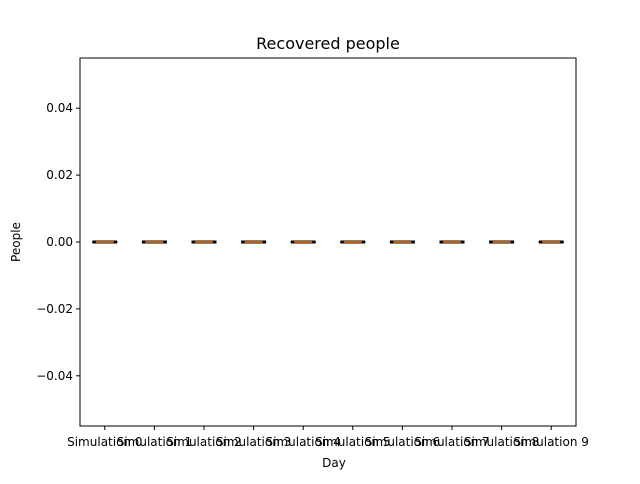 This screenshot has width=640, height=484. Describe the element at coordinates (59, 108) in the screenshot. I see `y-tick-label: 0.04` at that location.